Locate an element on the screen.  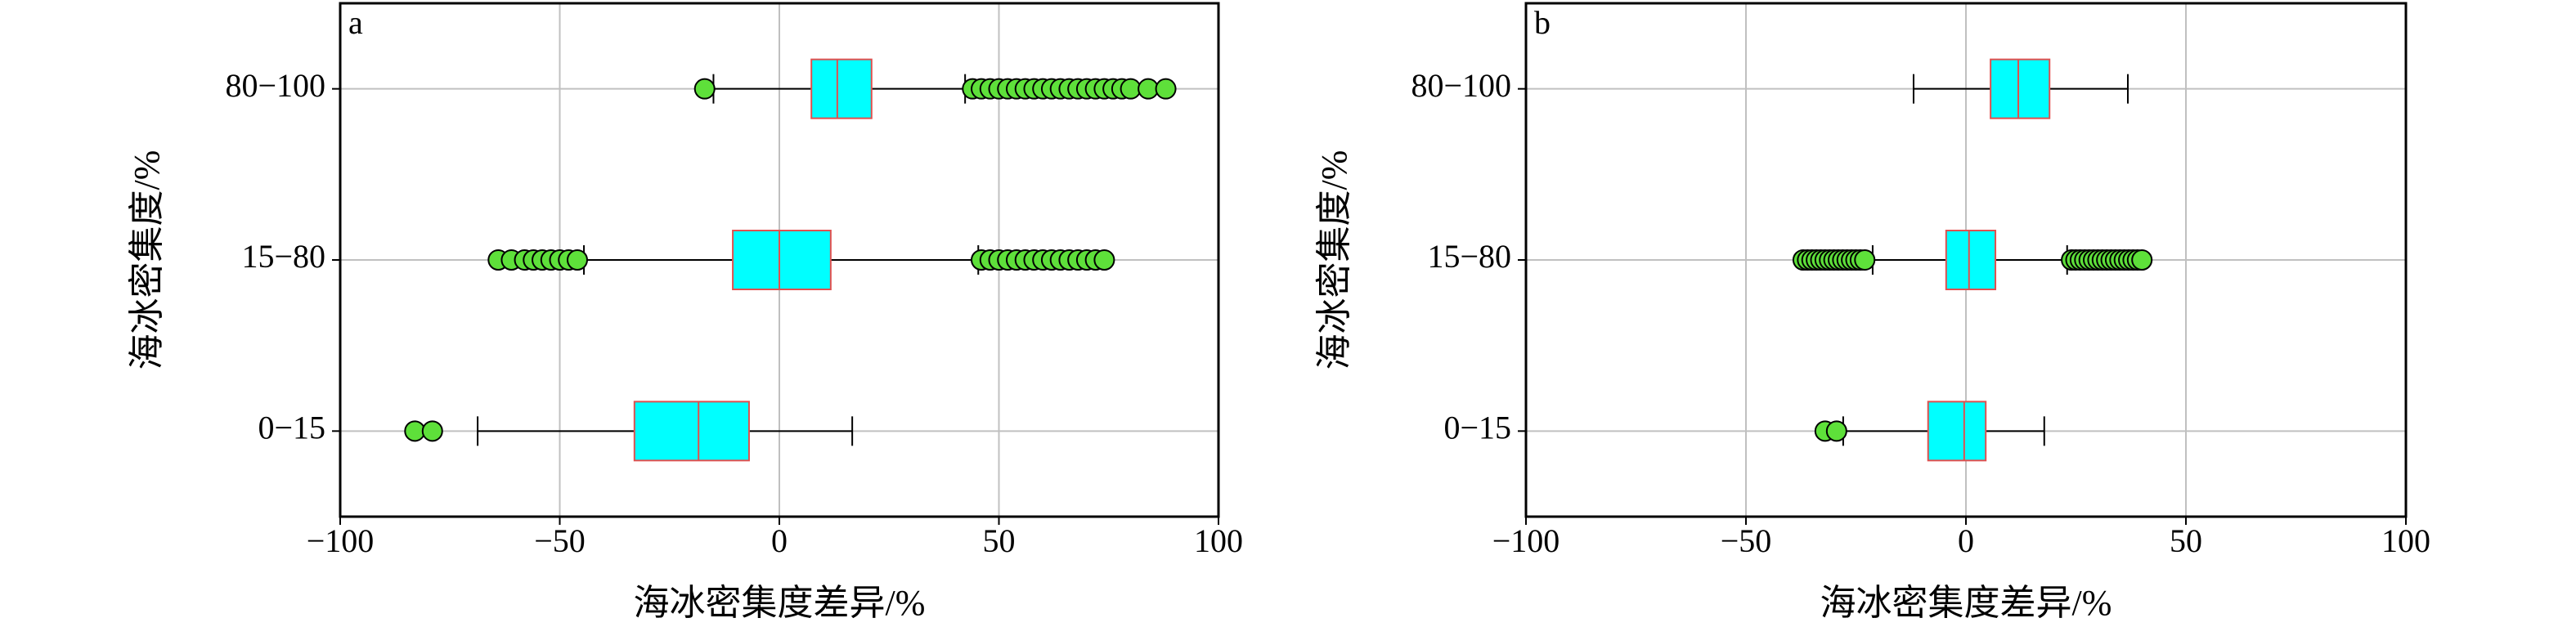
panel-label: b is located at coordinates (1542, 22).